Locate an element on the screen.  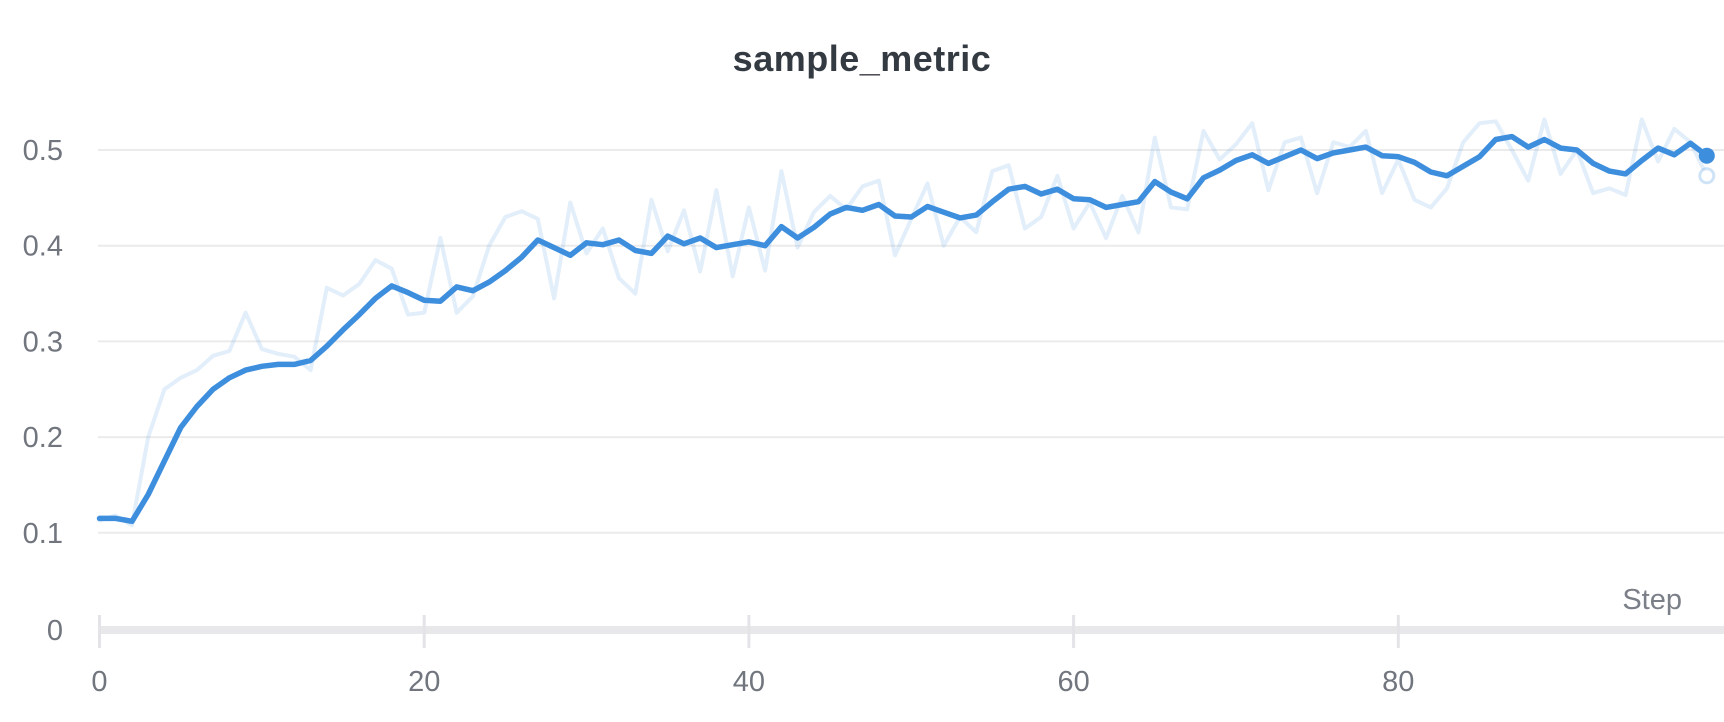
y-tick-label: 0 is located at coordinates (55, 631).